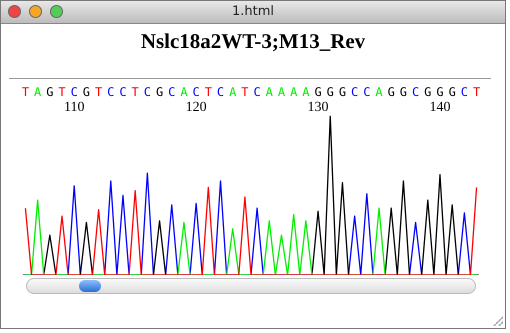 This screenshot has height=333, width=510. Describe the element at coordinates (253, 11) in the screenshot. I see `text: 1.html` at that location.